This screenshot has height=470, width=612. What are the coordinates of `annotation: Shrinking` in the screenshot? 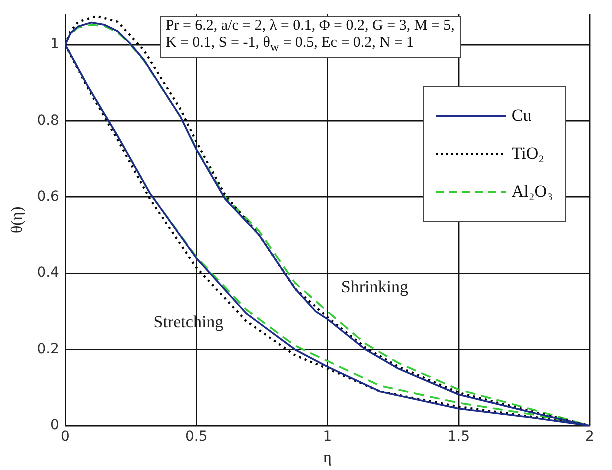 It's located at (375, 287).